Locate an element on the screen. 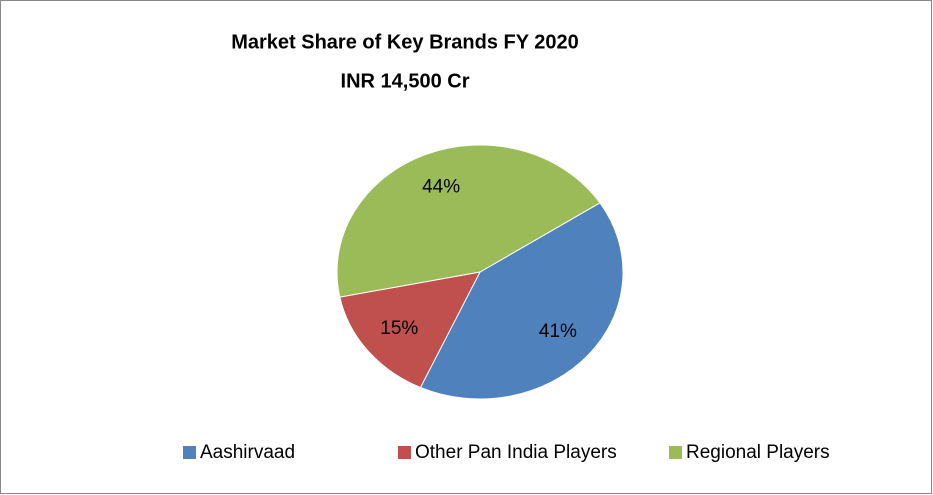 This screenshot has height=495, width=933. data-label: 41% is located at coordinates (558, 331).